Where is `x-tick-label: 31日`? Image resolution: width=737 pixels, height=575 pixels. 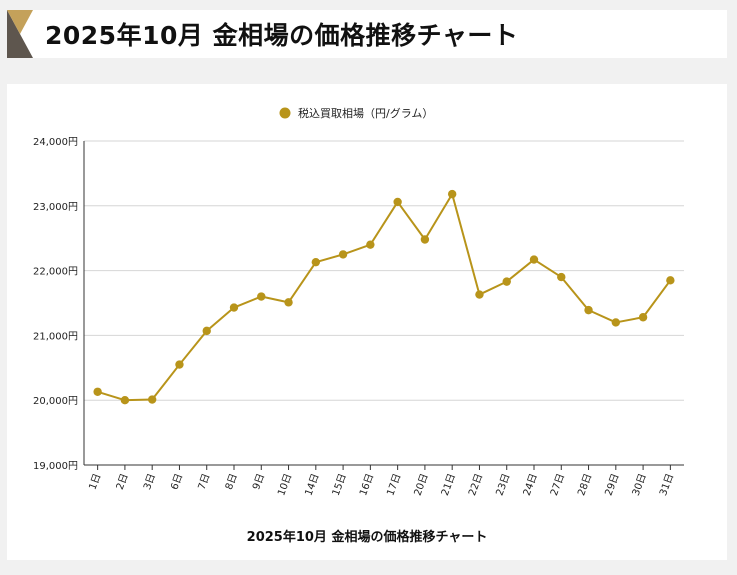
x-tick-label: 31日 is located at coordinates (667, 484).